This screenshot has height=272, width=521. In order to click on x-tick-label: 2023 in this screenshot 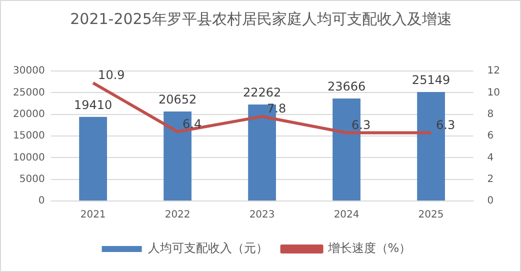, I will do `click(262, 215)`.